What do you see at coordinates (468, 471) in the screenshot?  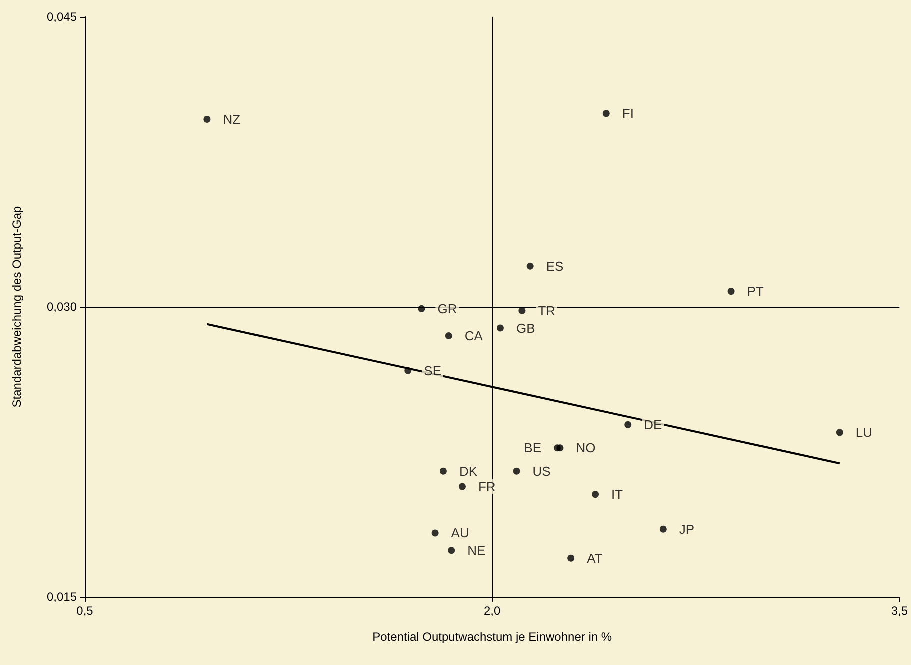 I see `annotation: DK` at bounding box center [468, 471].